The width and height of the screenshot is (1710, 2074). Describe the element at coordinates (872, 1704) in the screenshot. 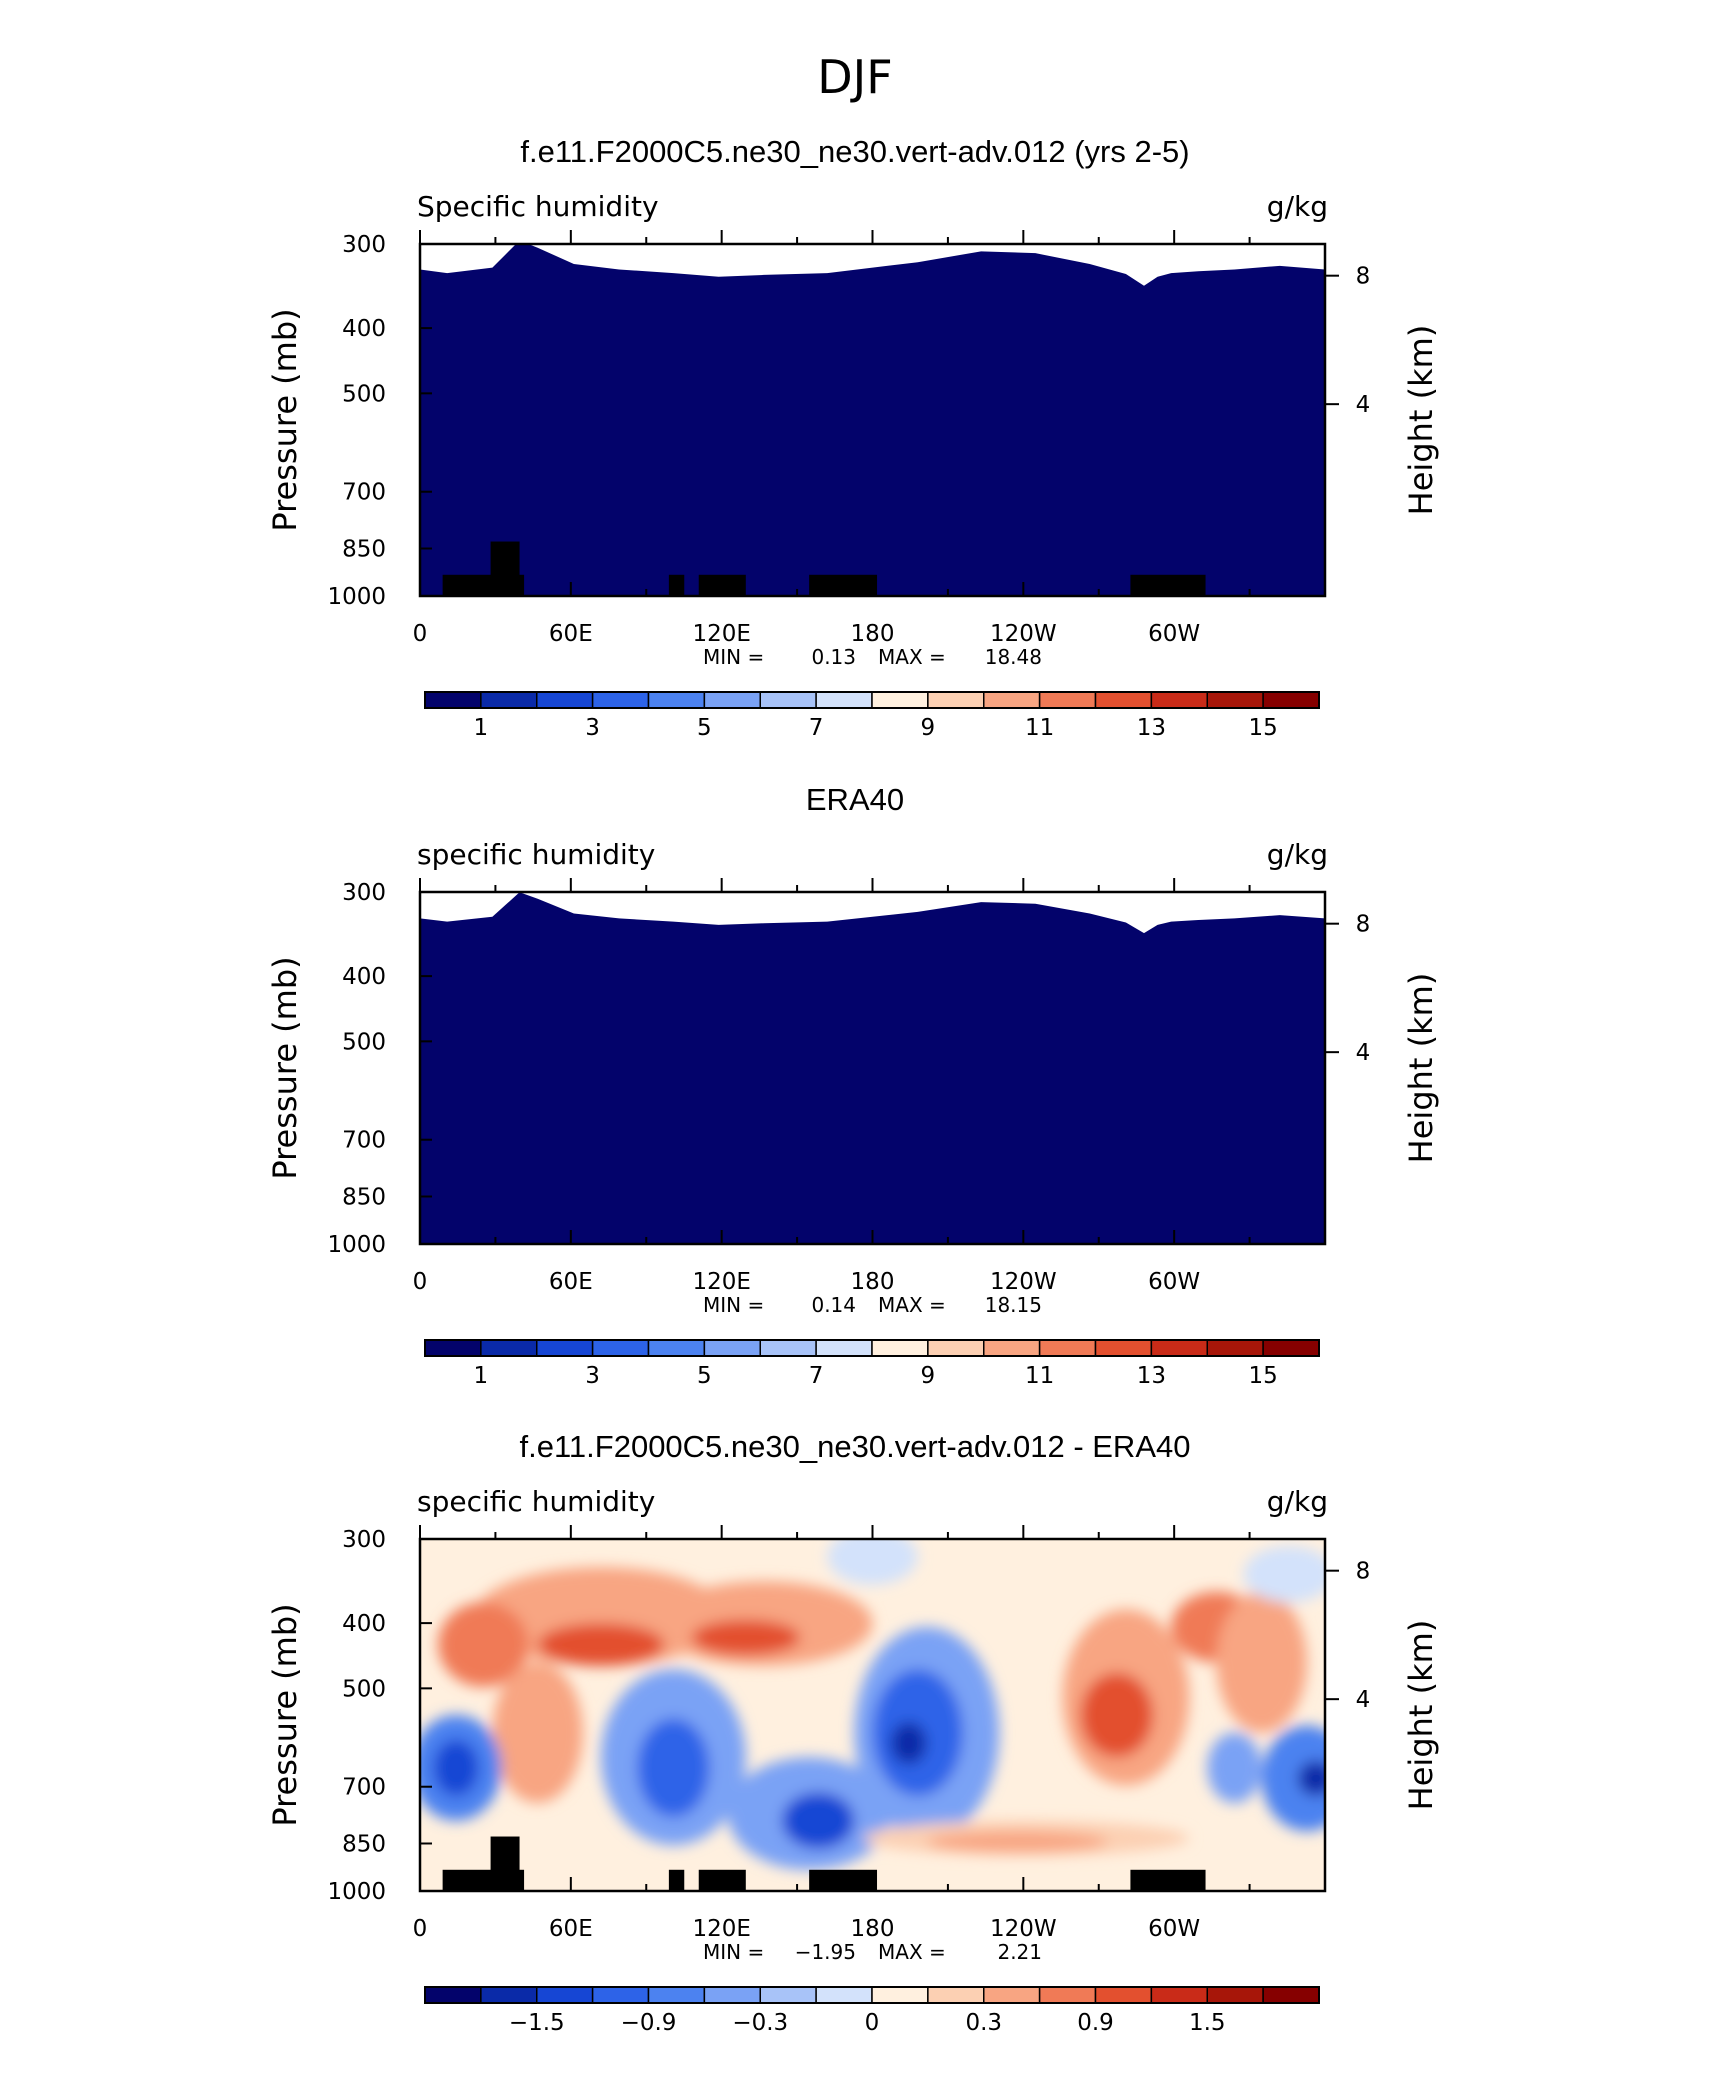

I see `contour-group` at that location.